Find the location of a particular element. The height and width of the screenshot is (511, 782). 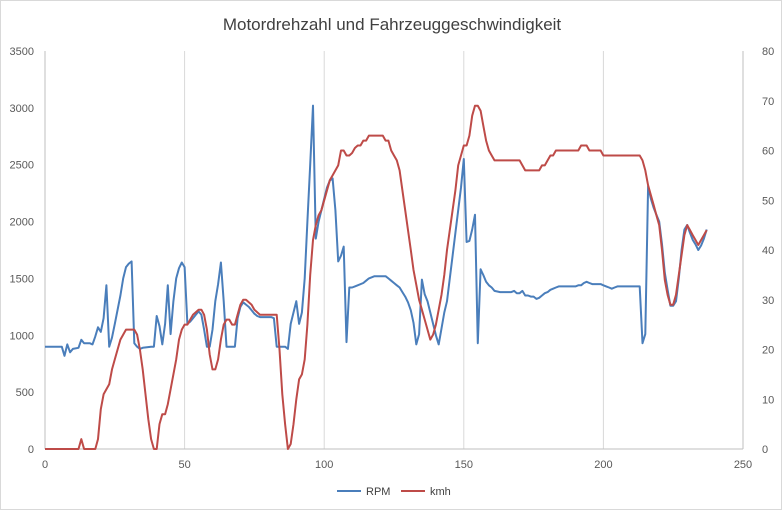

x-tick-label: 200 is located at coordinates (603, 465).